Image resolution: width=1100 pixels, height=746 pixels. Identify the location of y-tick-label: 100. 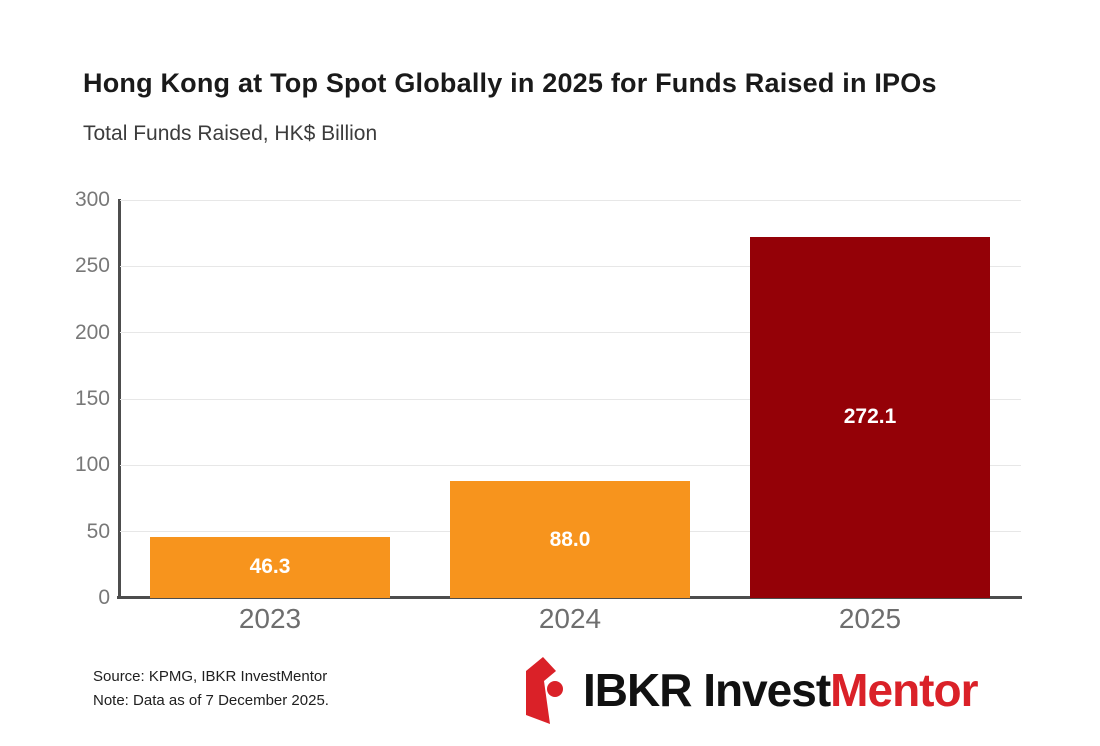
(92, 465).